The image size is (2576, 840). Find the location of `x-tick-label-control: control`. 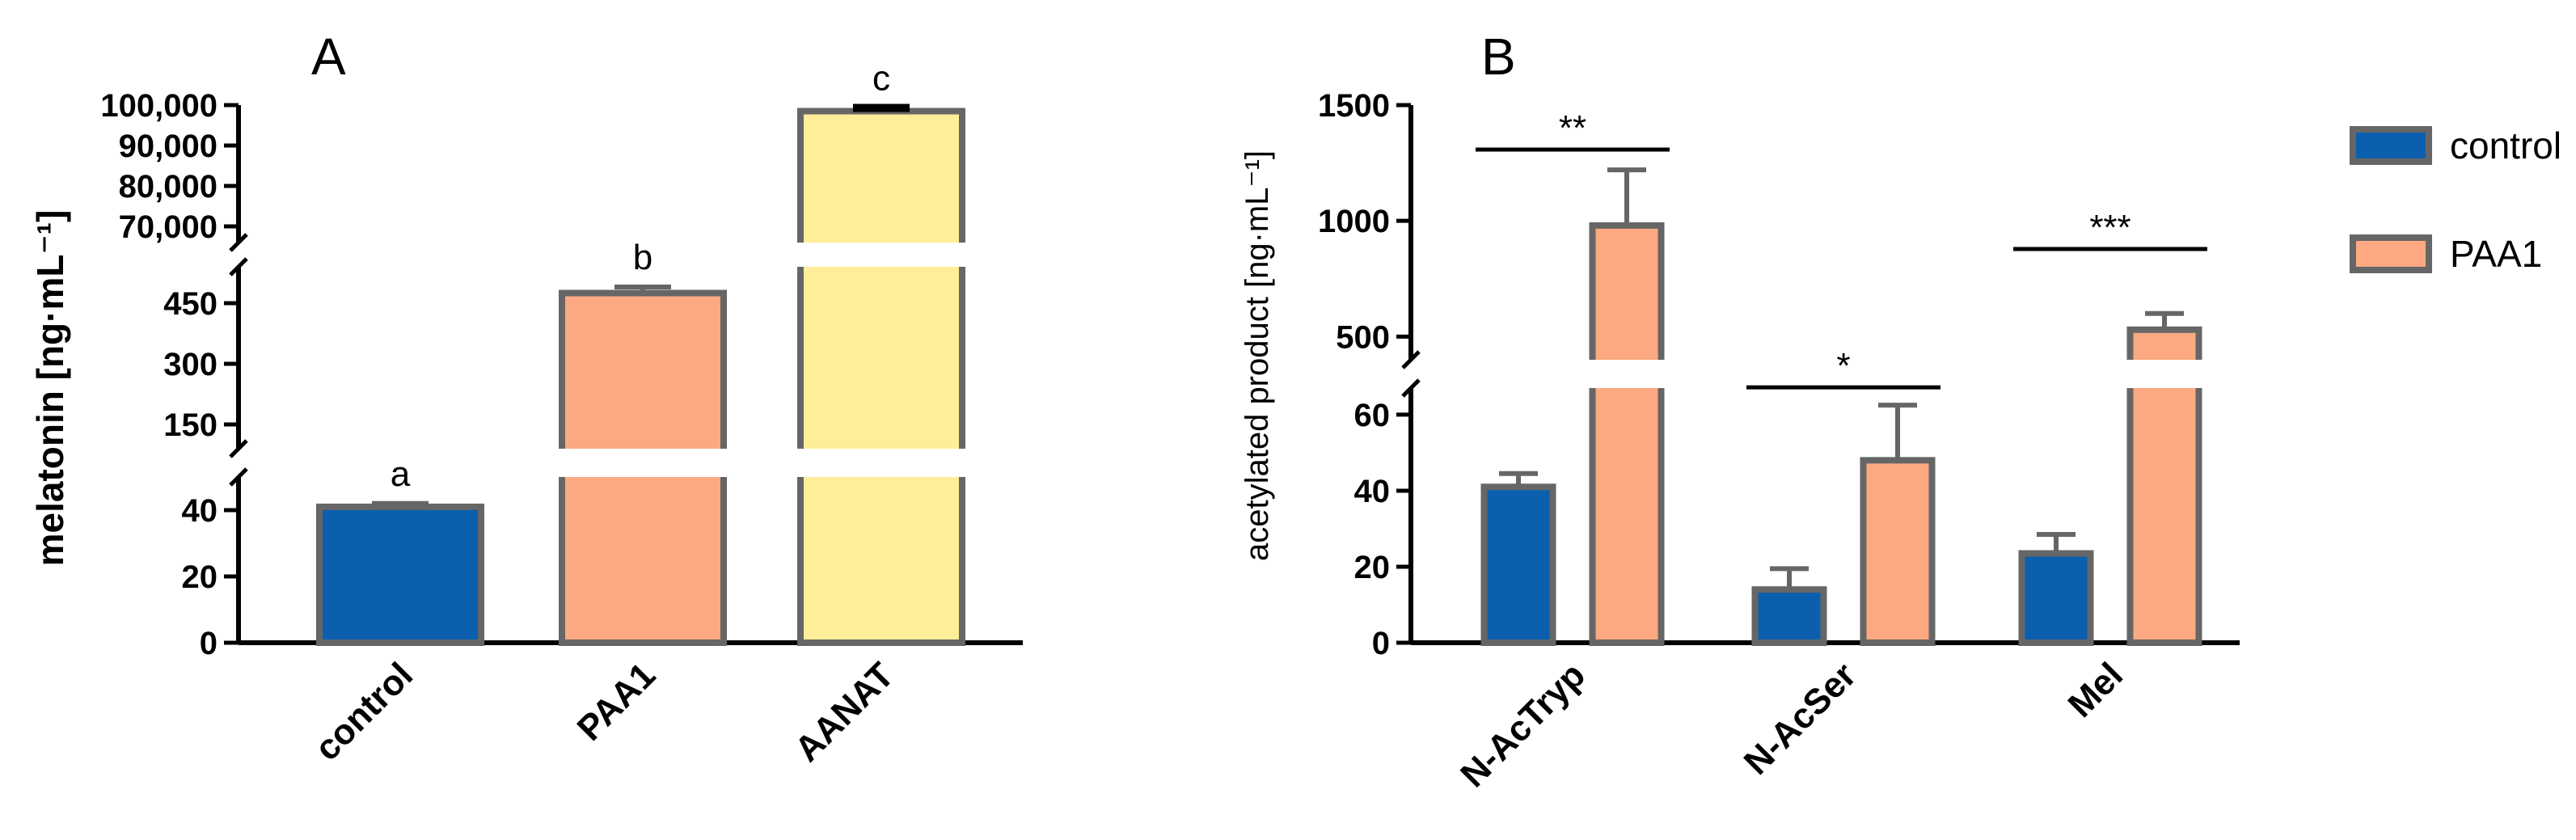

x-tick-label-control: control is located at coordinates (363, 712).